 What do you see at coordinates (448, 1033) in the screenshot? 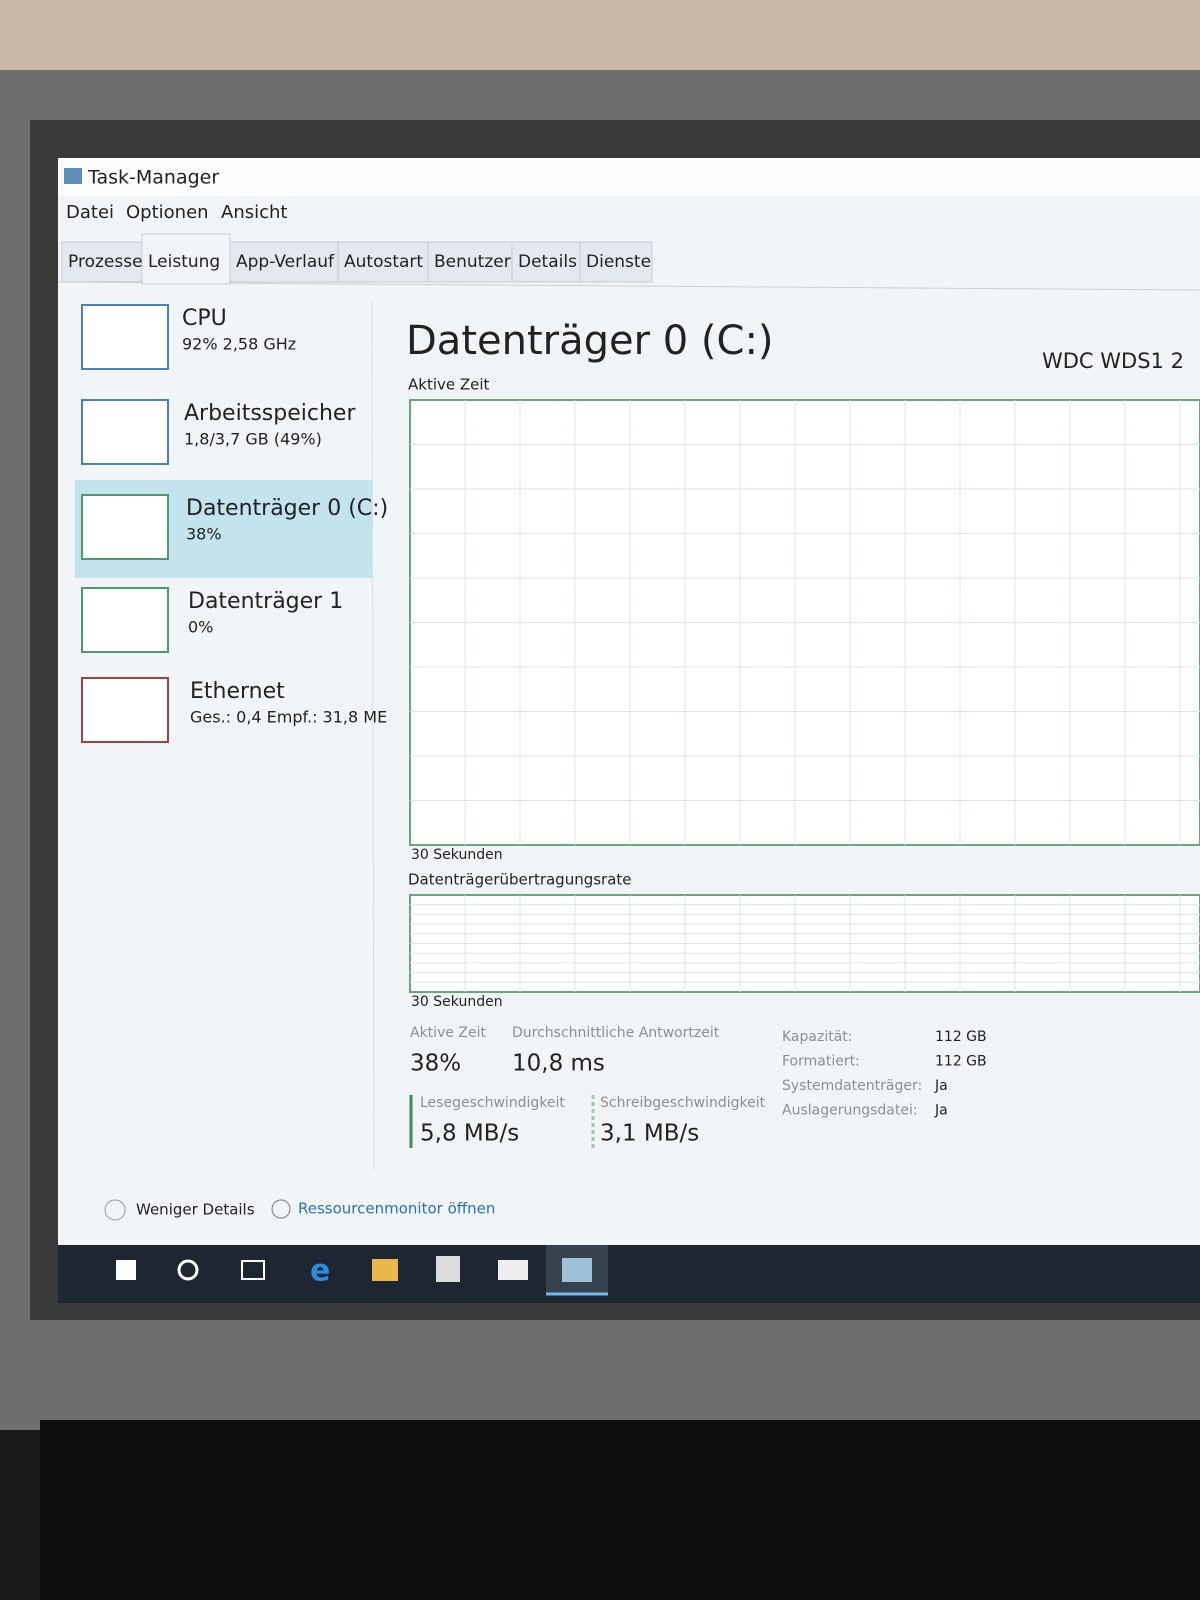
I see `stat-label: Aktive Zeit` at bounding box center [448, 1033].